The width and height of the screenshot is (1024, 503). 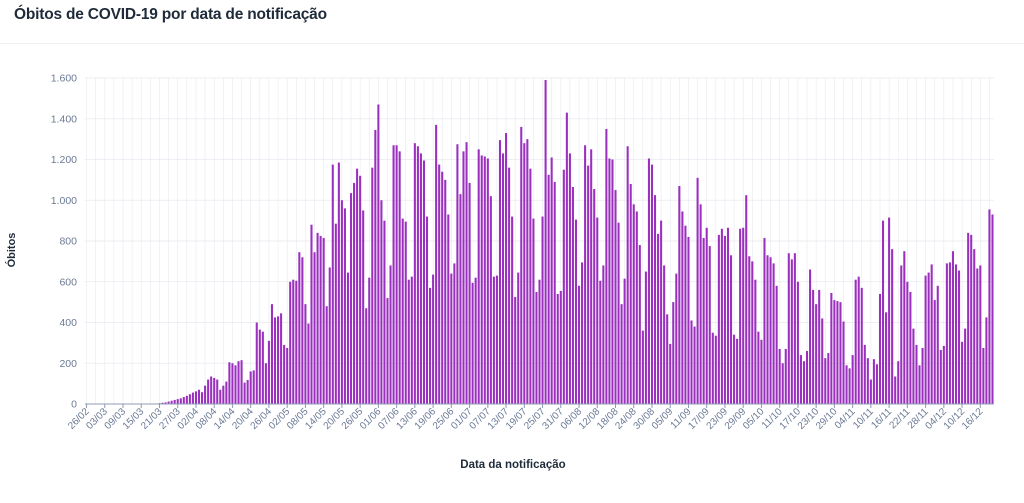 What do you see at coordinates (64, 201) in the screenshot?
I see `y-tick-label: 1.000` at bounding box center [64, 201].